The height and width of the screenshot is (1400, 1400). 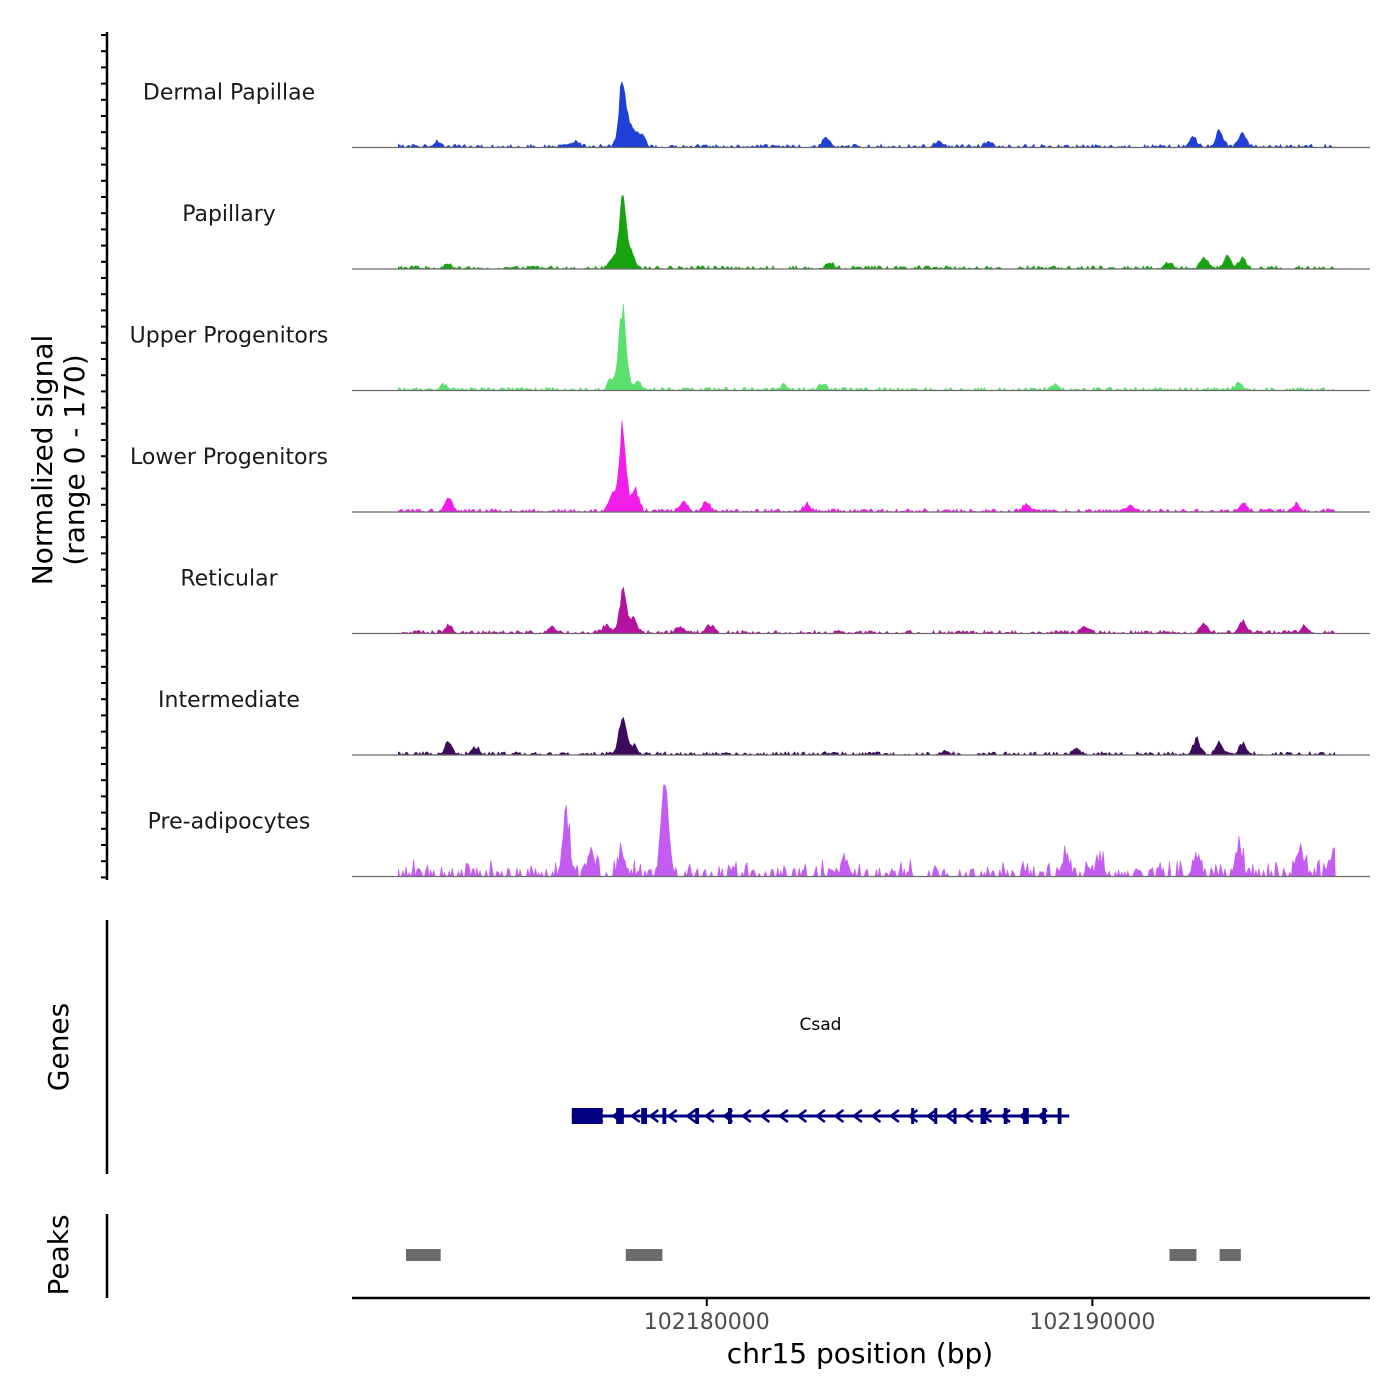 What do you see at coordinates (823, 1255) in the screenshot?
I see `peak-regions` at bounding box center [823, 1255].